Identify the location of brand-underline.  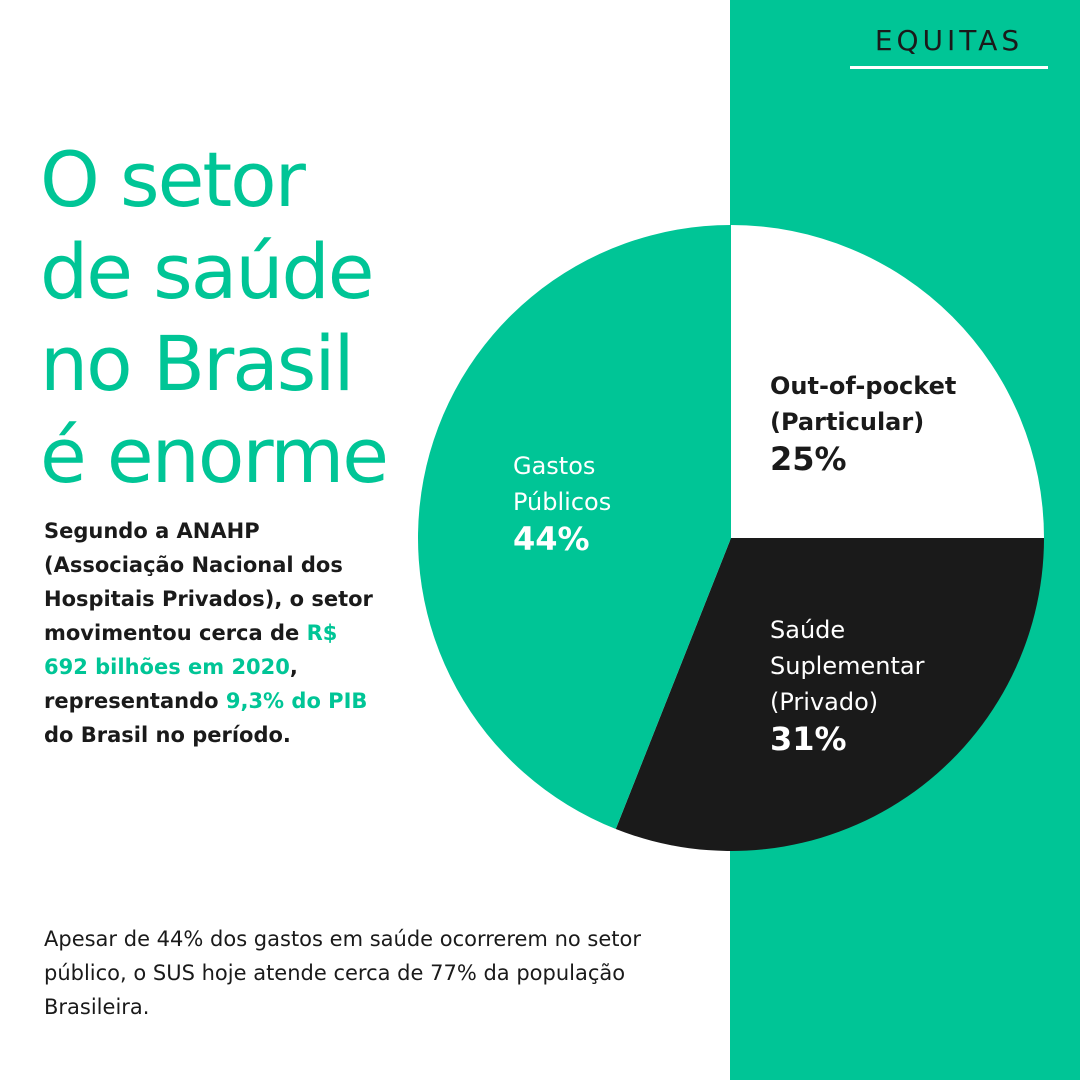
(949, 67).